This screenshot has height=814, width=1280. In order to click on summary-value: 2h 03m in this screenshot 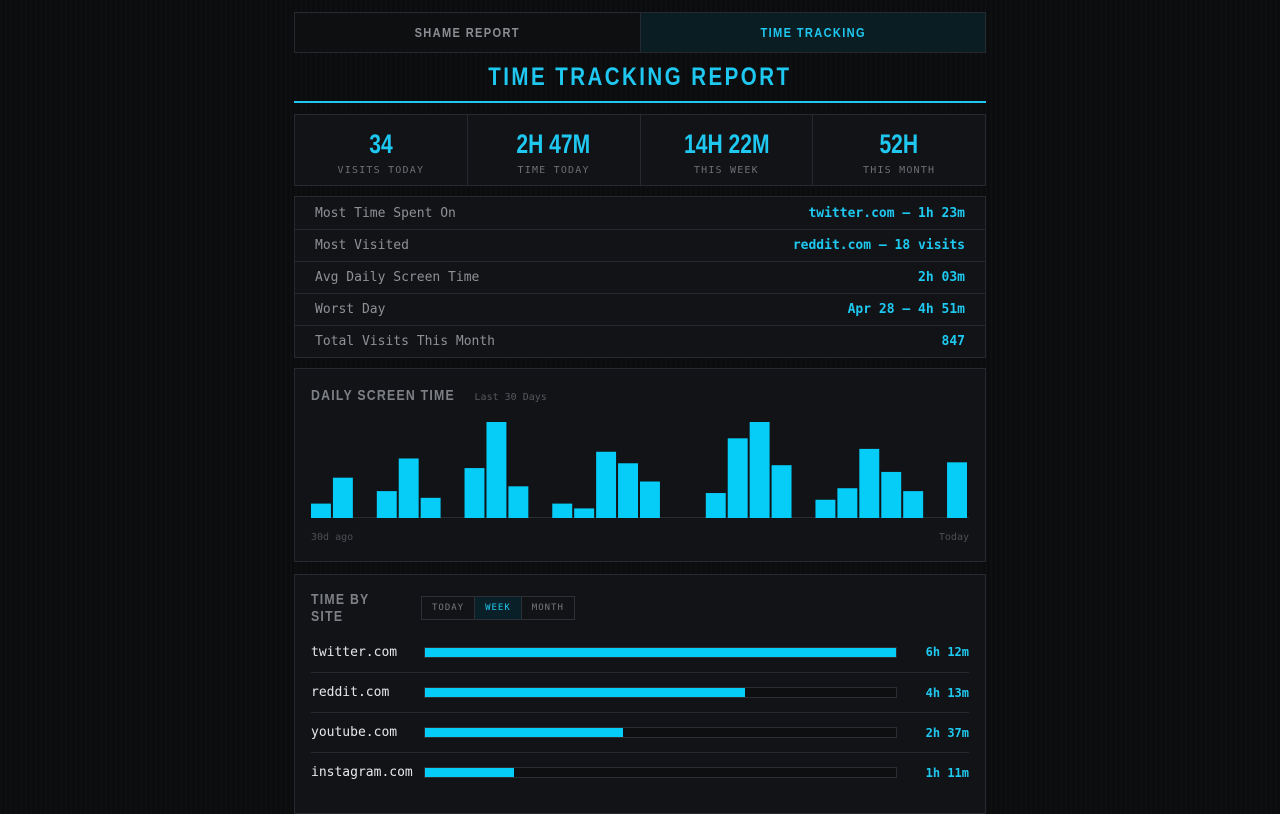, I will do `click(941, 277)`.